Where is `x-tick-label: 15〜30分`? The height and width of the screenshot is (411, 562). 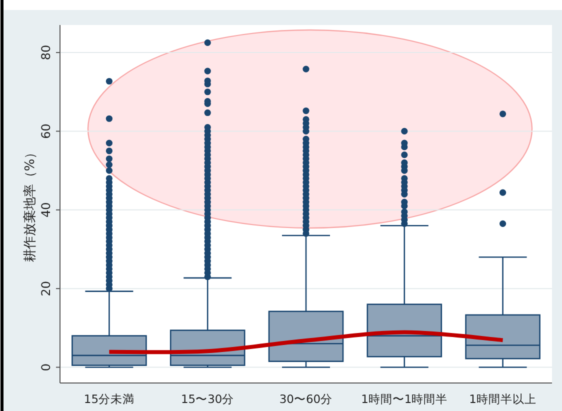 x-tick-label: 15〜30分 is located at coordinates (207, 399).